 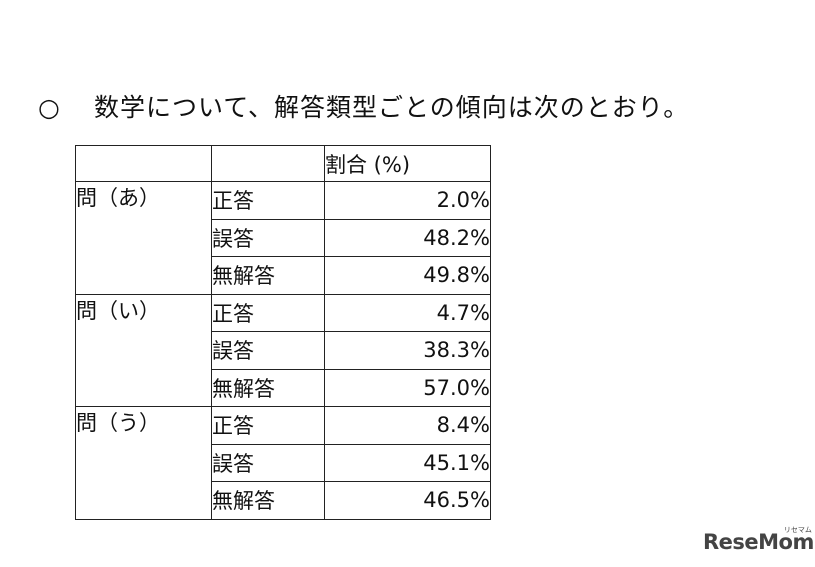 I want to click on header-cell-type, so click(x=268, y=163).